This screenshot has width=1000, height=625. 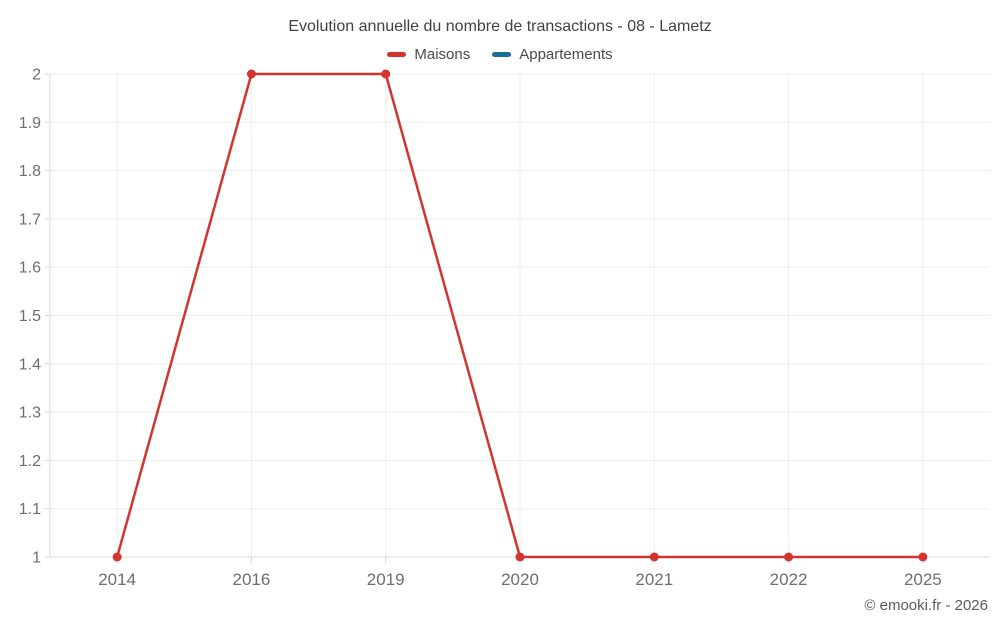 I want to click on maisons-point-2025, so click(x=923, y=557).